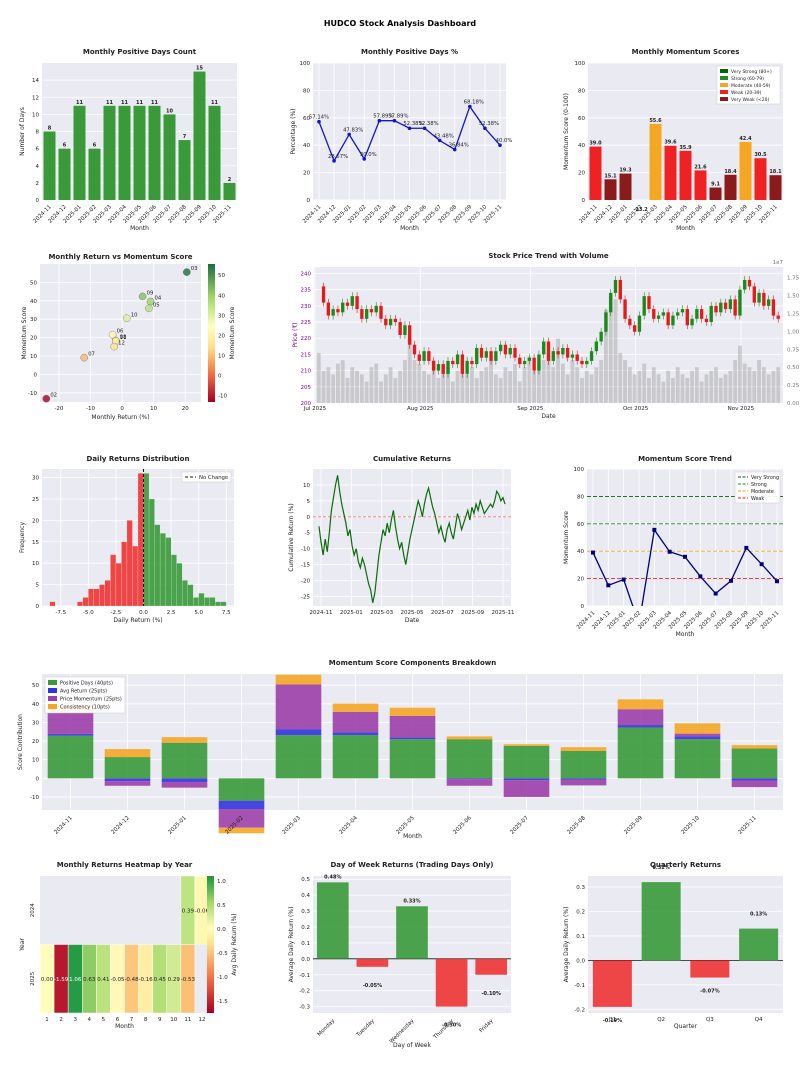 This screenshot has width=800, height=1066. Describe the element at coordinates (309, 201) in the screenshot. I see `y-tick-label: 0` at that location.